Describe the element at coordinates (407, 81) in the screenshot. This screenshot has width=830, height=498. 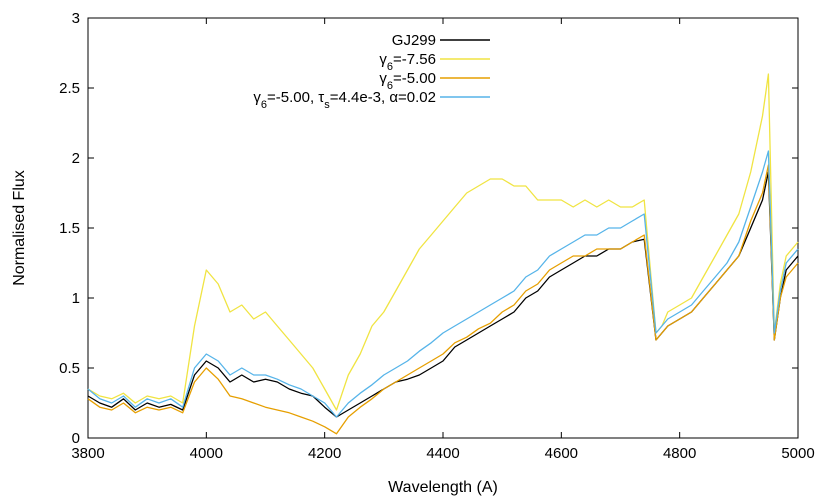
I see `legend-label-3: γ6=-5.00` at that location.